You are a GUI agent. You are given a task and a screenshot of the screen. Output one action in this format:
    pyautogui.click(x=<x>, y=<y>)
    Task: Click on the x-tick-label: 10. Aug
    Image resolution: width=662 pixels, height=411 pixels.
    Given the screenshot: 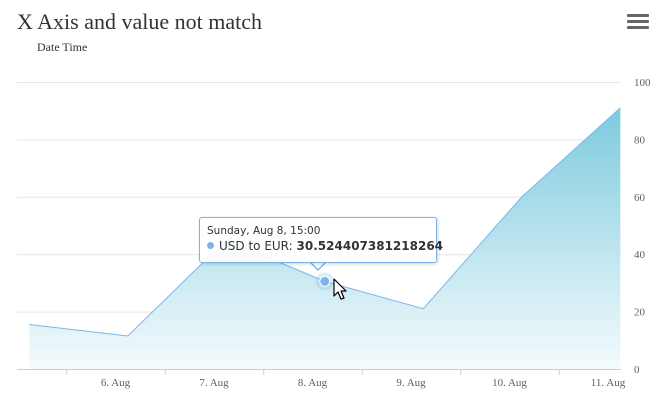 What is the action you would take?
    pyautogui.click(x=509, y=383)
    